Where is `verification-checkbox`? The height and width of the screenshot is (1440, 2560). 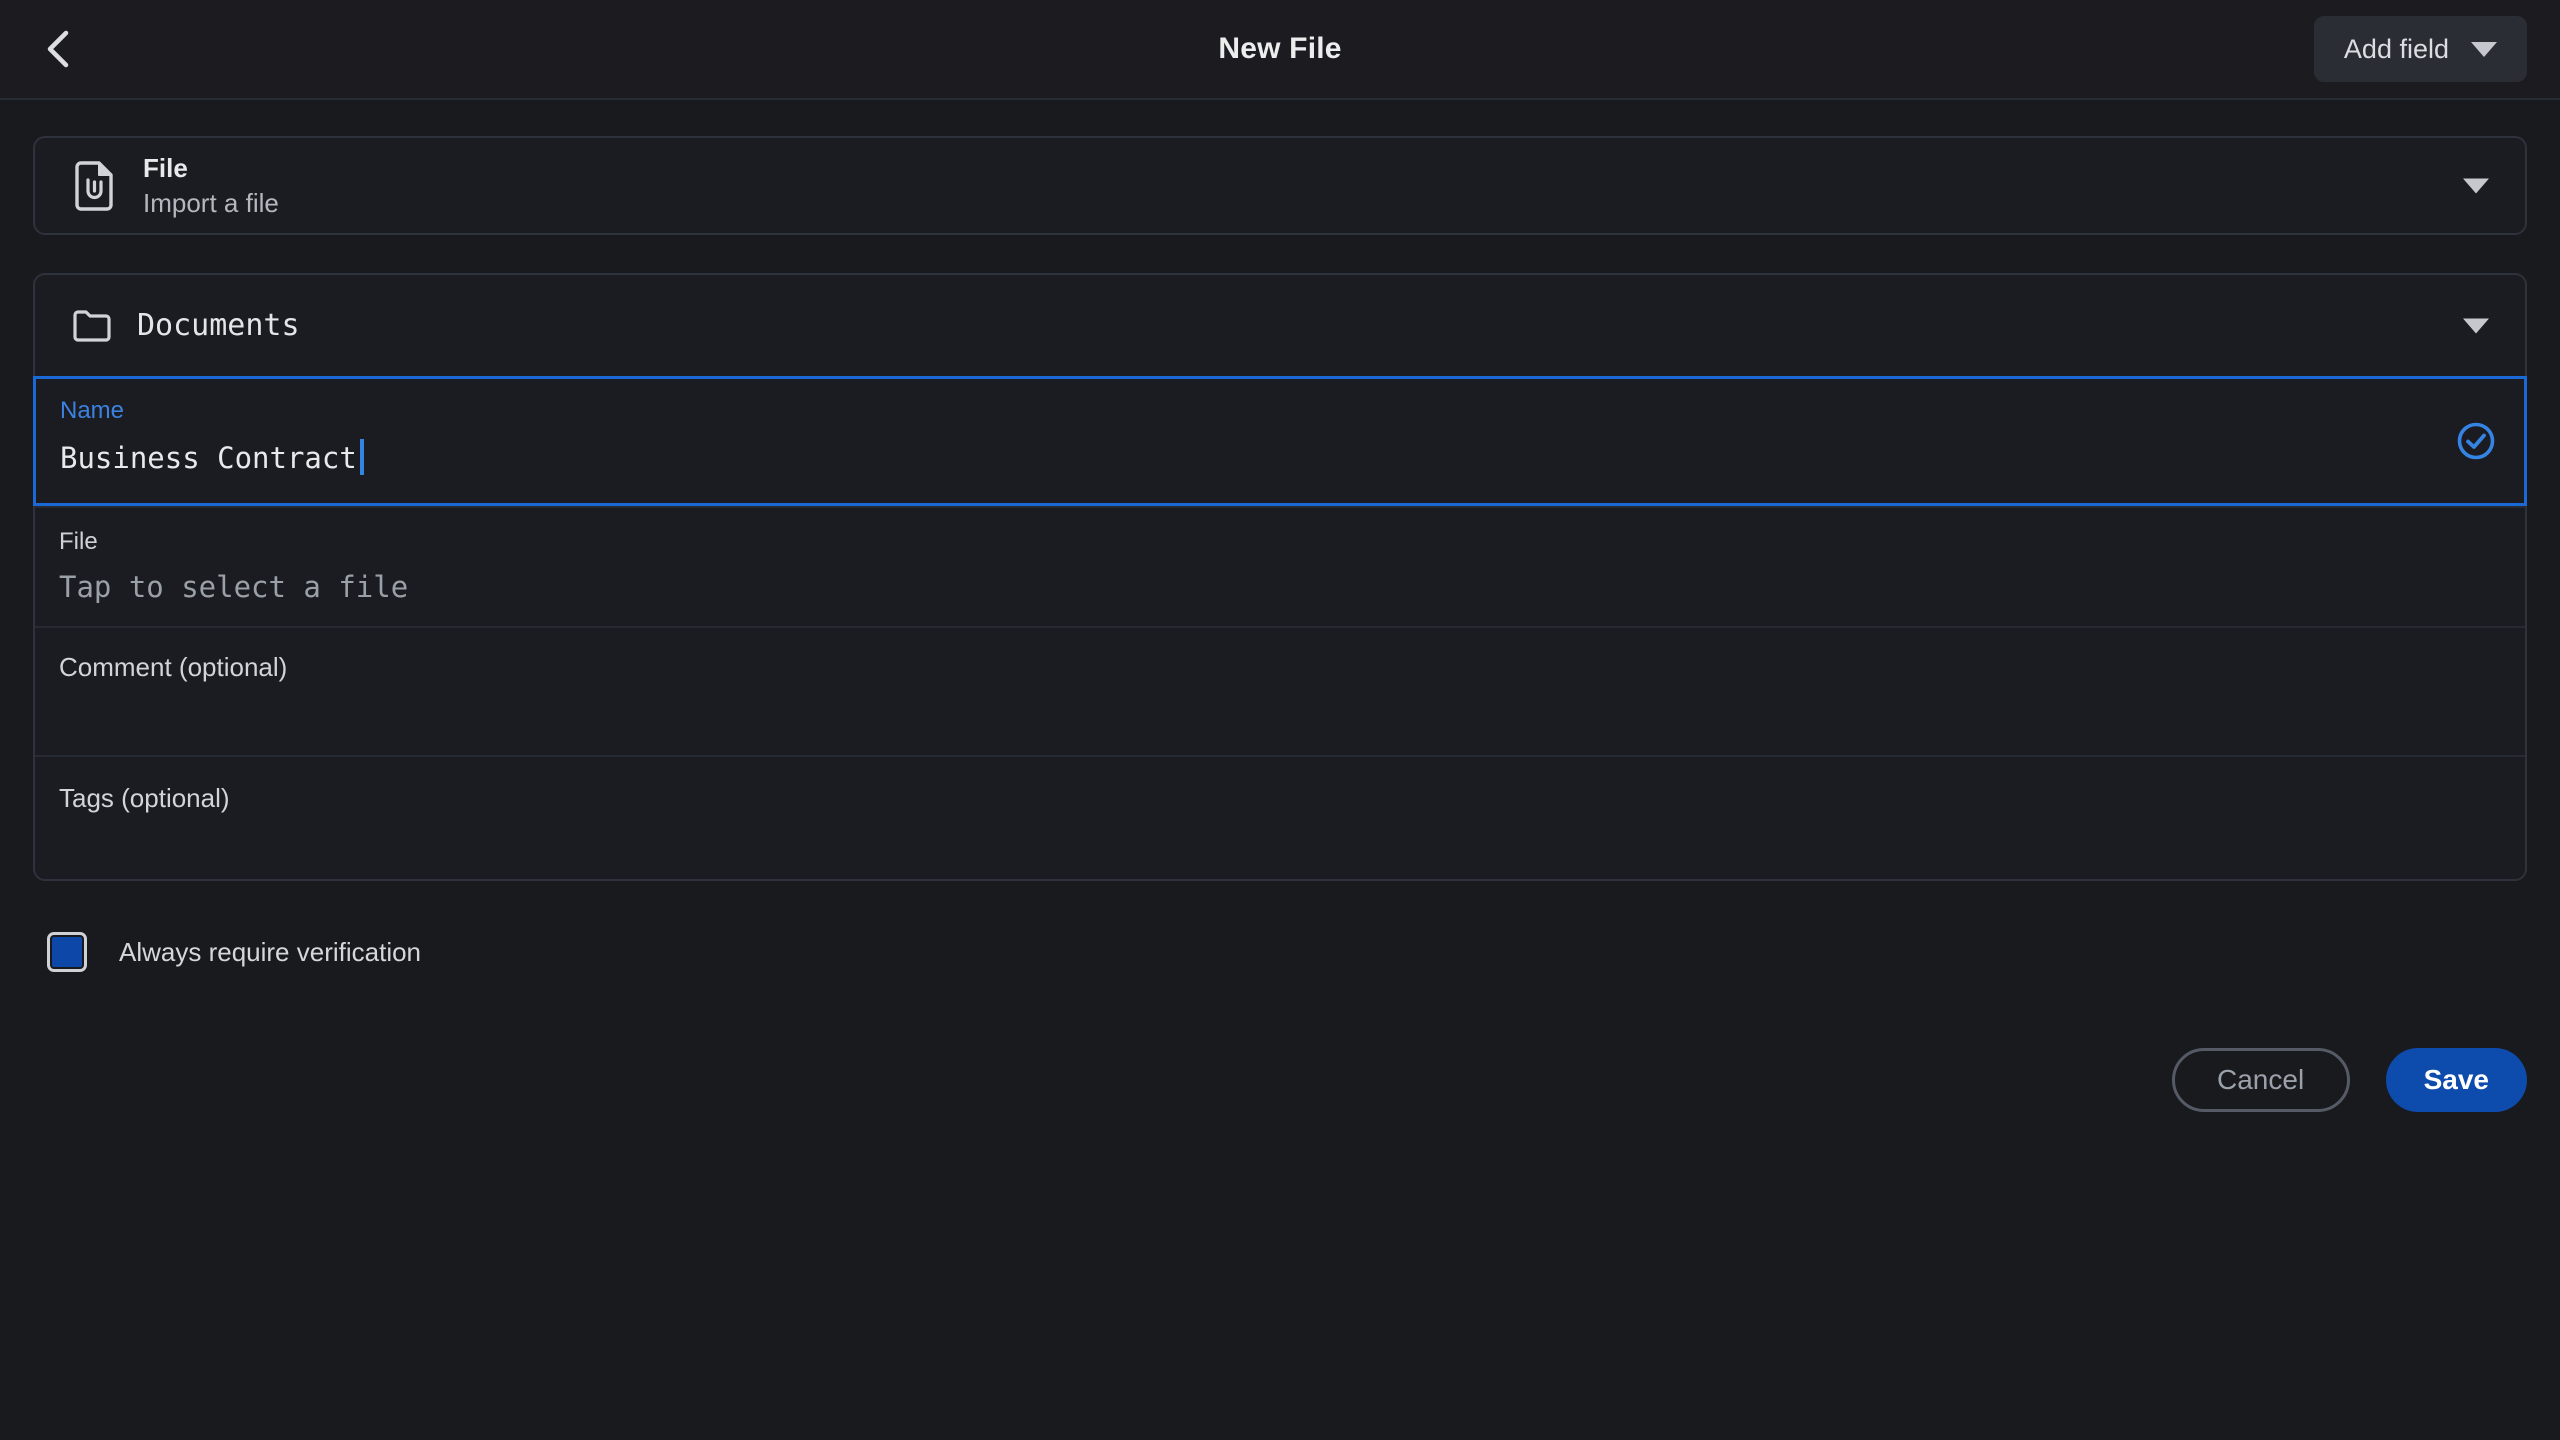
verification-checkbox is located at coordinates (67, 952).